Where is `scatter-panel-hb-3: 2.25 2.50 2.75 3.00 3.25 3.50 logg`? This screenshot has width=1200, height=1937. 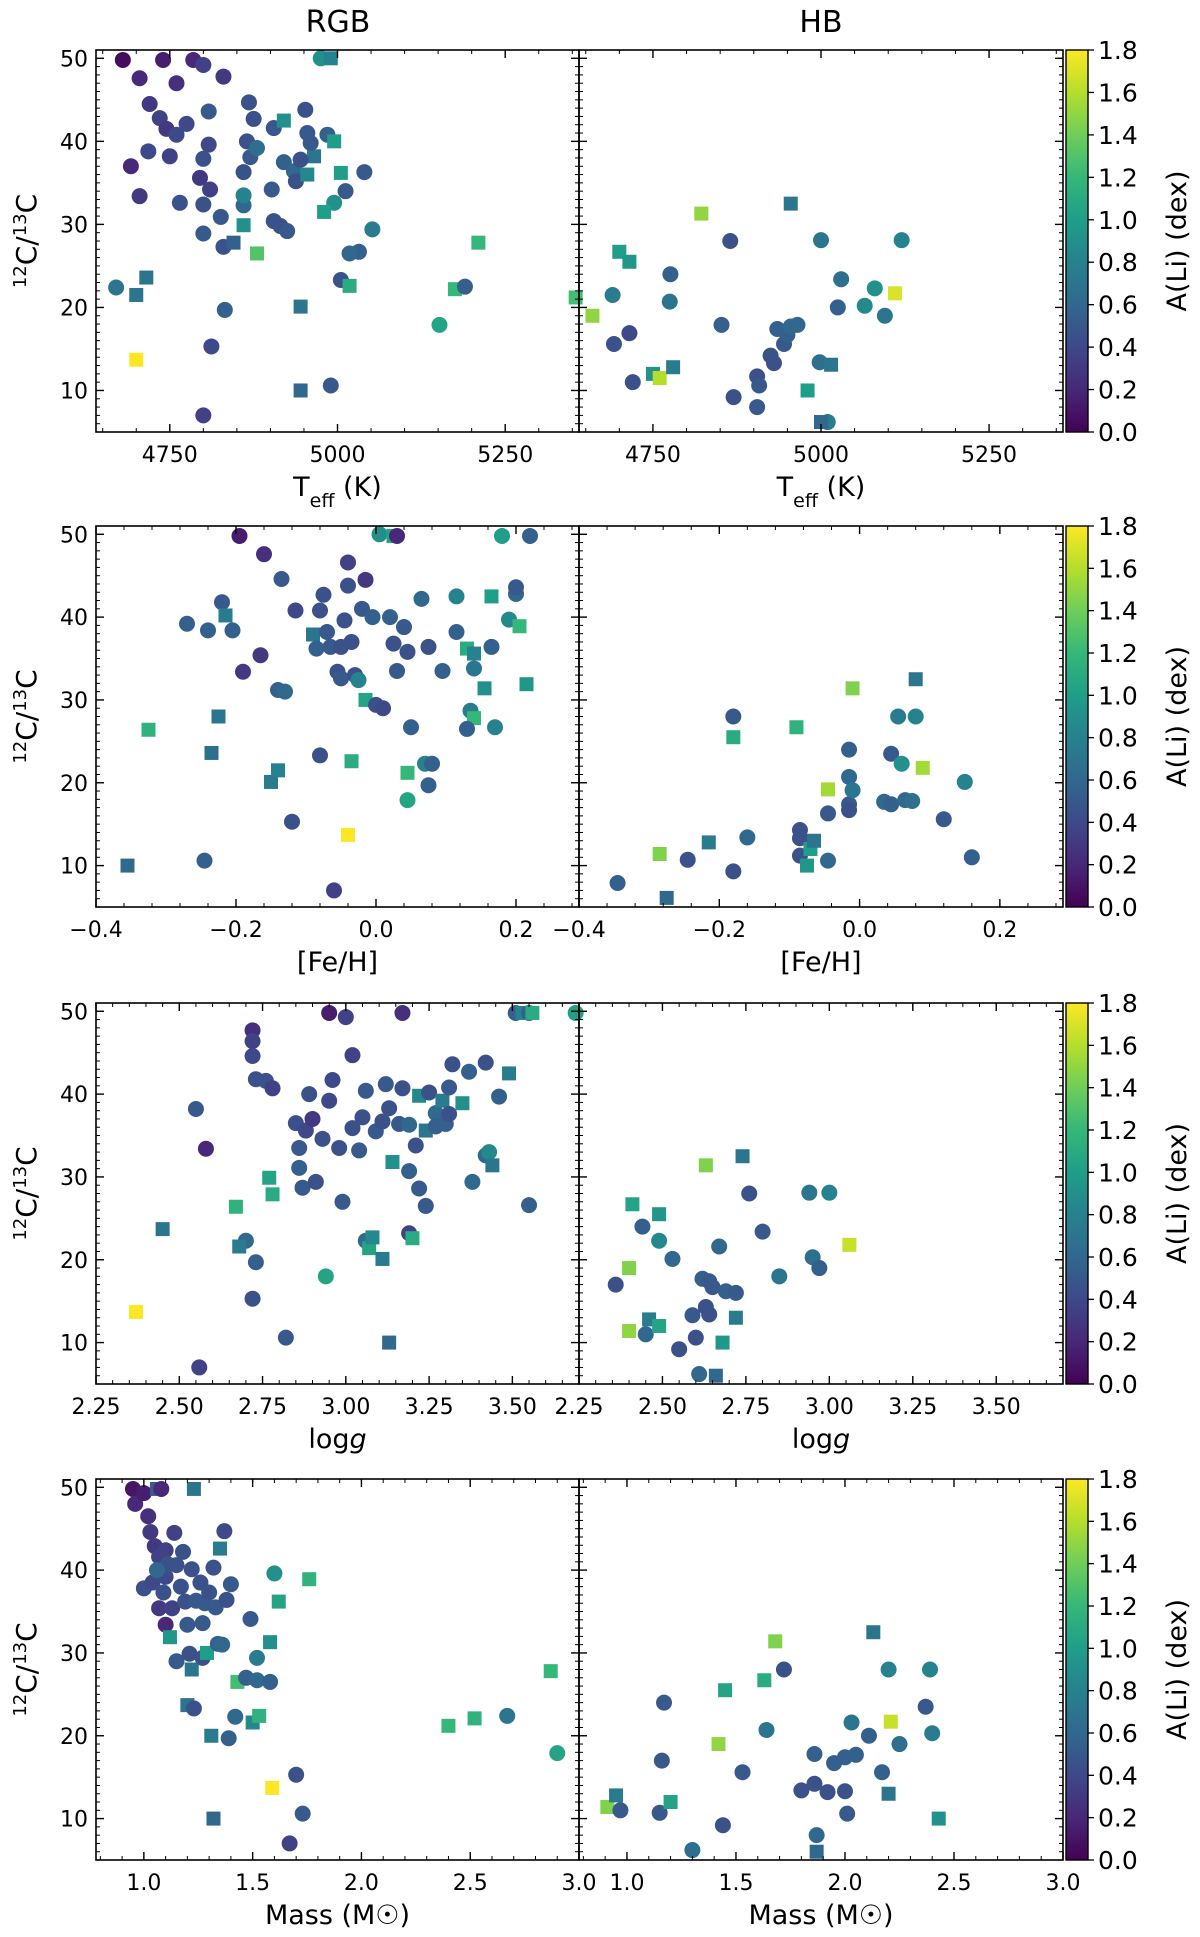
scatter-panel-hb-3: 2.25 2.50 2.75 3.00 3.25 3.50 logg is located at coordinates (809, 1228).